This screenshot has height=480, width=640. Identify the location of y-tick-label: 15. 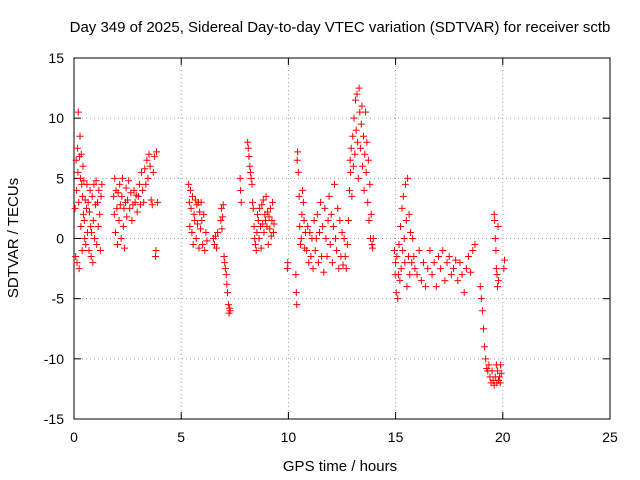
(56, 58).